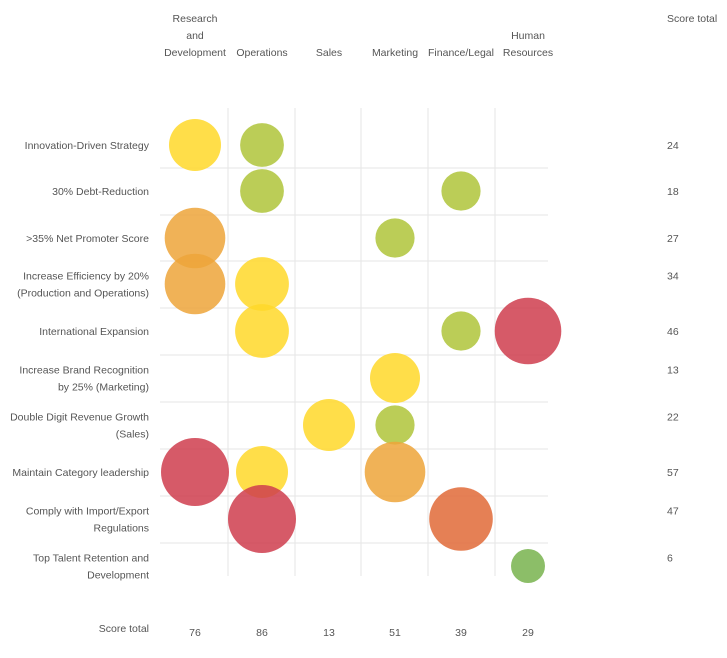 The height and width of the screenshot is (658, 727). Describe the element at coordinates (94, 332) in the screenshot. I see `row-label: International Expansion` at that location.